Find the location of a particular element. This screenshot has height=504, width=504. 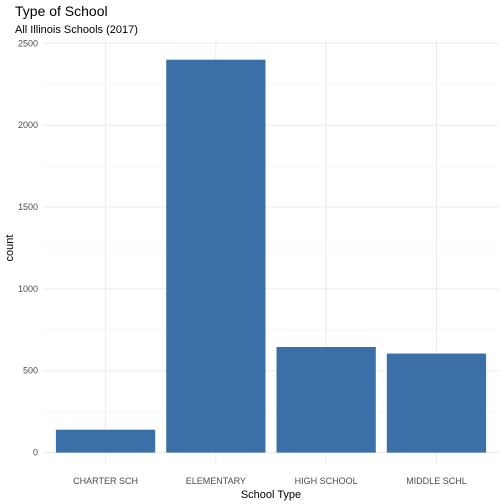

y-axis-ticks: 0 500 1000 1500 2000 2500 is located at coordinates (28, 247).